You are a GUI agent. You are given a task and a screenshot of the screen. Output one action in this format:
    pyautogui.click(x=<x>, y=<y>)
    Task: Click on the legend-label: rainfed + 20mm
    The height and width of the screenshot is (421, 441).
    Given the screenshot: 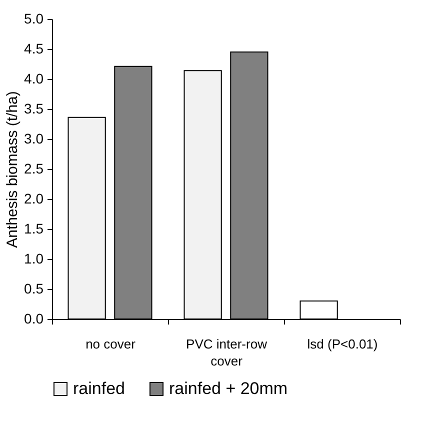 What is the action you would take?
    pyautogui.click(x=228, y=388)
    